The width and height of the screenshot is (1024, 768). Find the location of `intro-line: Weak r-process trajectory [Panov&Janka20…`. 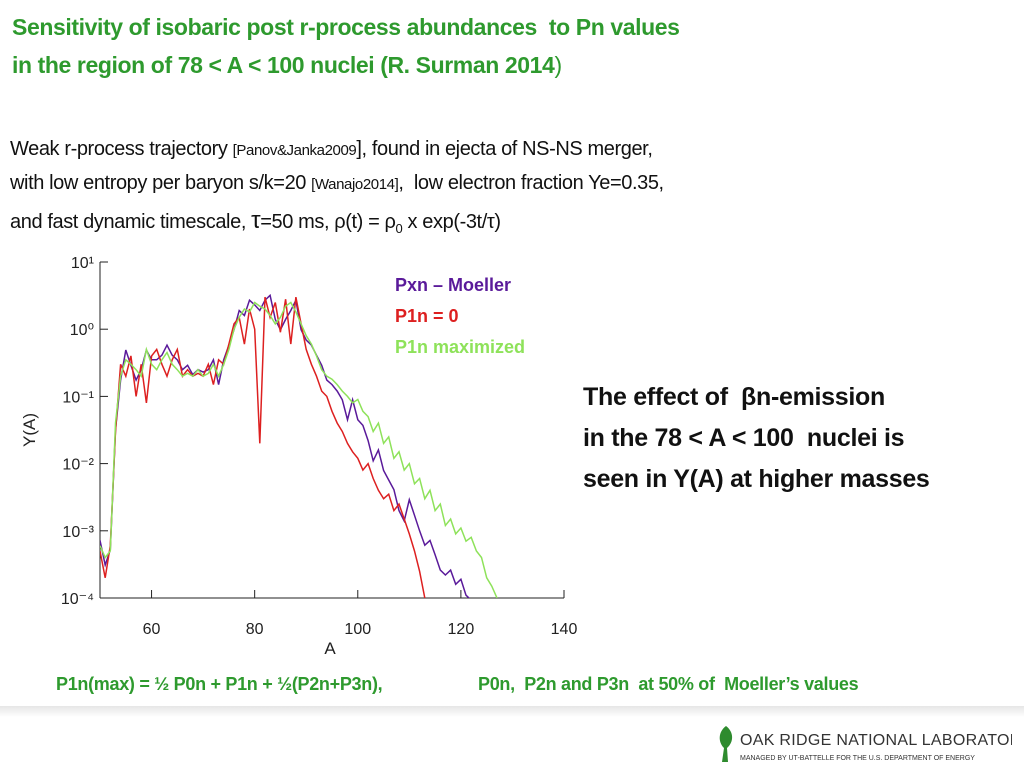

intro-line: Weak r-process trajectory [Panov&Janka20… is located at coordinates (331, 149).